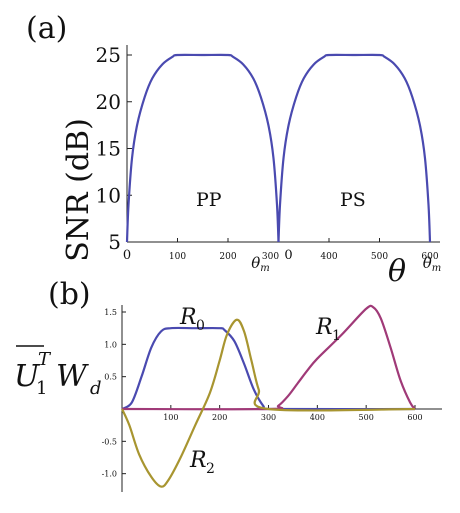 This screenshot has width=460, height=513. Describe the element at coordinates (177, 257) in the screenshot. I see `panel-a-xtick-label: 100` at that location.